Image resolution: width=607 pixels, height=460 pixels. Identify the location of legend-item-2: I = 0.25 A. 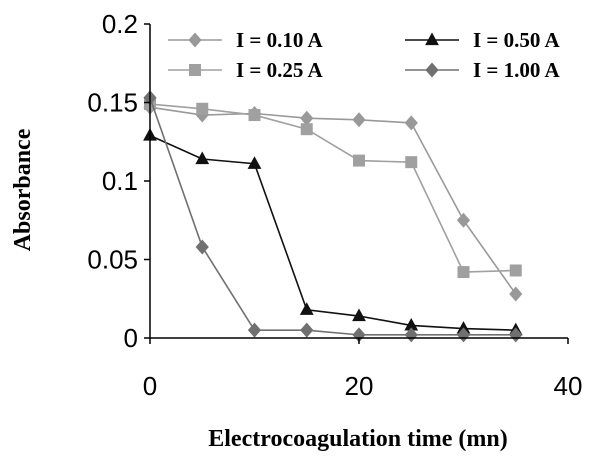
(245, 70).